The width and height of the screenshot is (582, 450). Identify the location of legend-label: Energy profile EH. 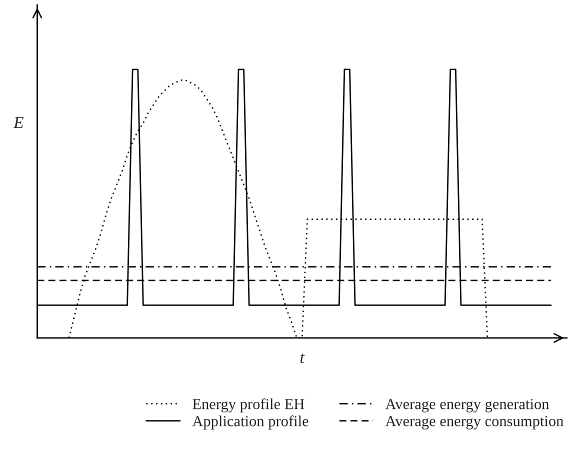
(248, 405).